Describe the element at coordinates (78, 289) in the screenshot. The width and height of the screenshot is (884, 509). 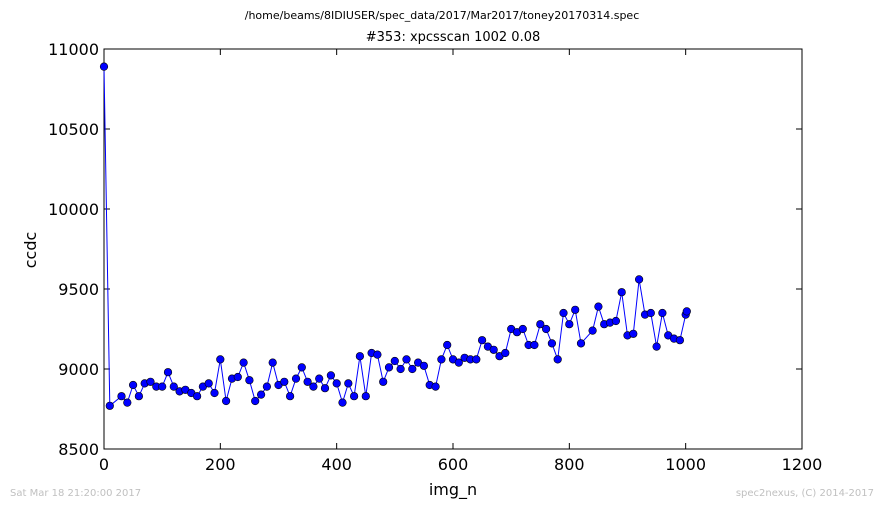
I see `y-tick-label: 9500` at that location.